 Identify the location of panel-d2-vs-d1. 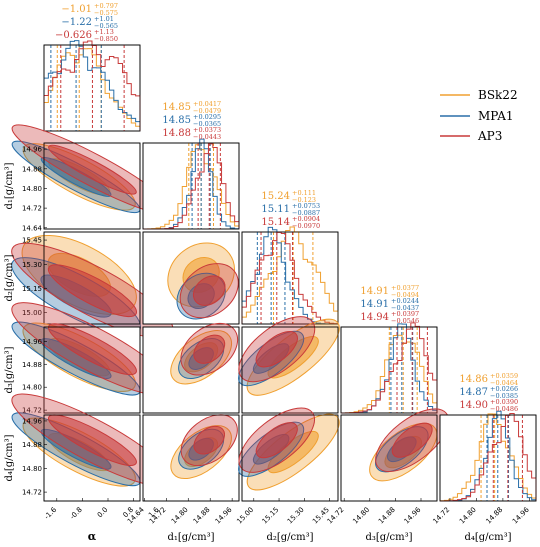
(191, 278).